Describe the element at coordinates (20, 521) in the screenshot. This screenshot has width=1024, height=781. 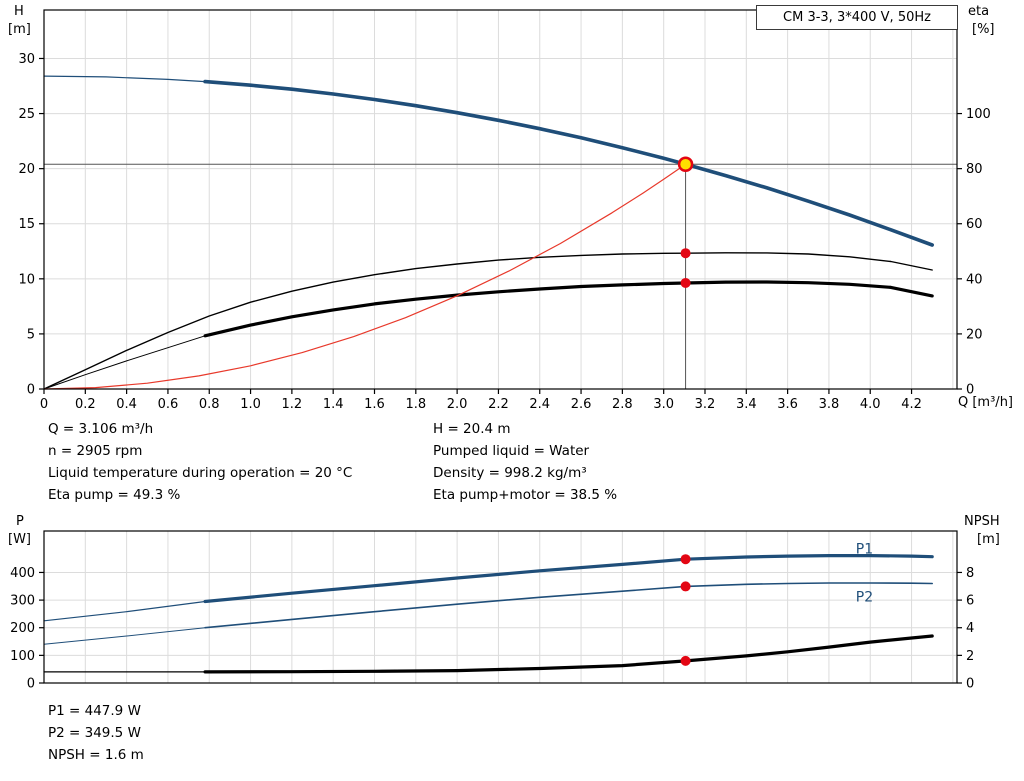
I see `p-axis-label: P` at that location.